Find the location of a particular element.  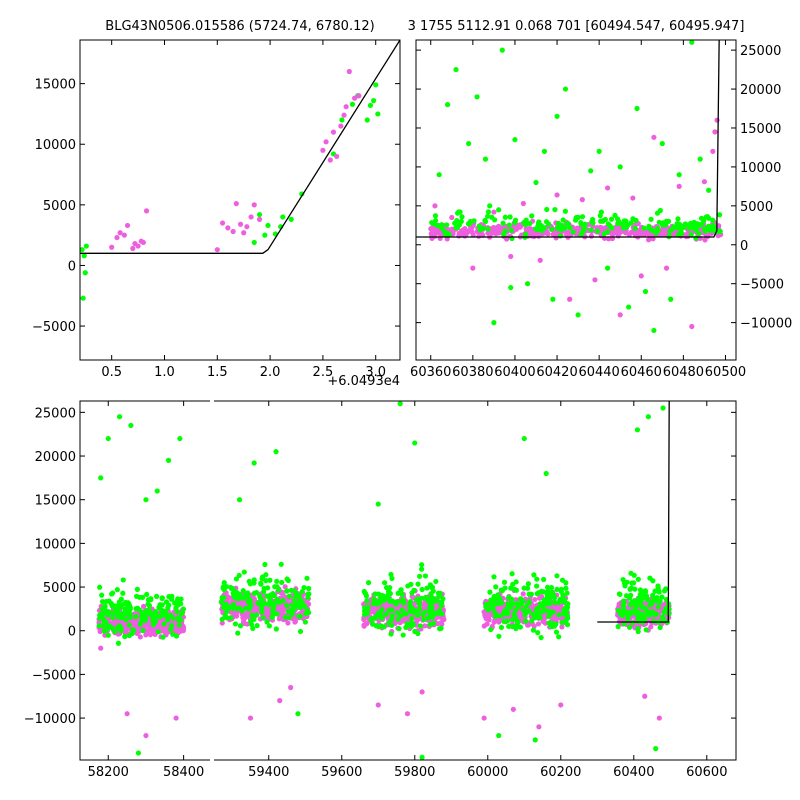

zoom-ytick-label: 0 is located at coordinates (72, 266).